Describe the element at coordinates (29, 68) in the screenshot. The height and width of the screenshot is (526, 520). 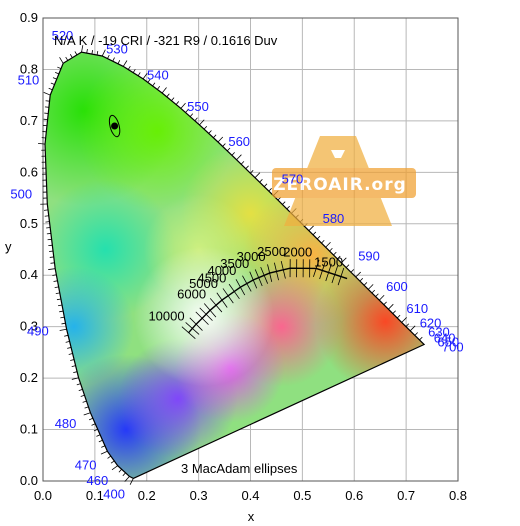
I see `y-tick-label: 0.8` at that location.